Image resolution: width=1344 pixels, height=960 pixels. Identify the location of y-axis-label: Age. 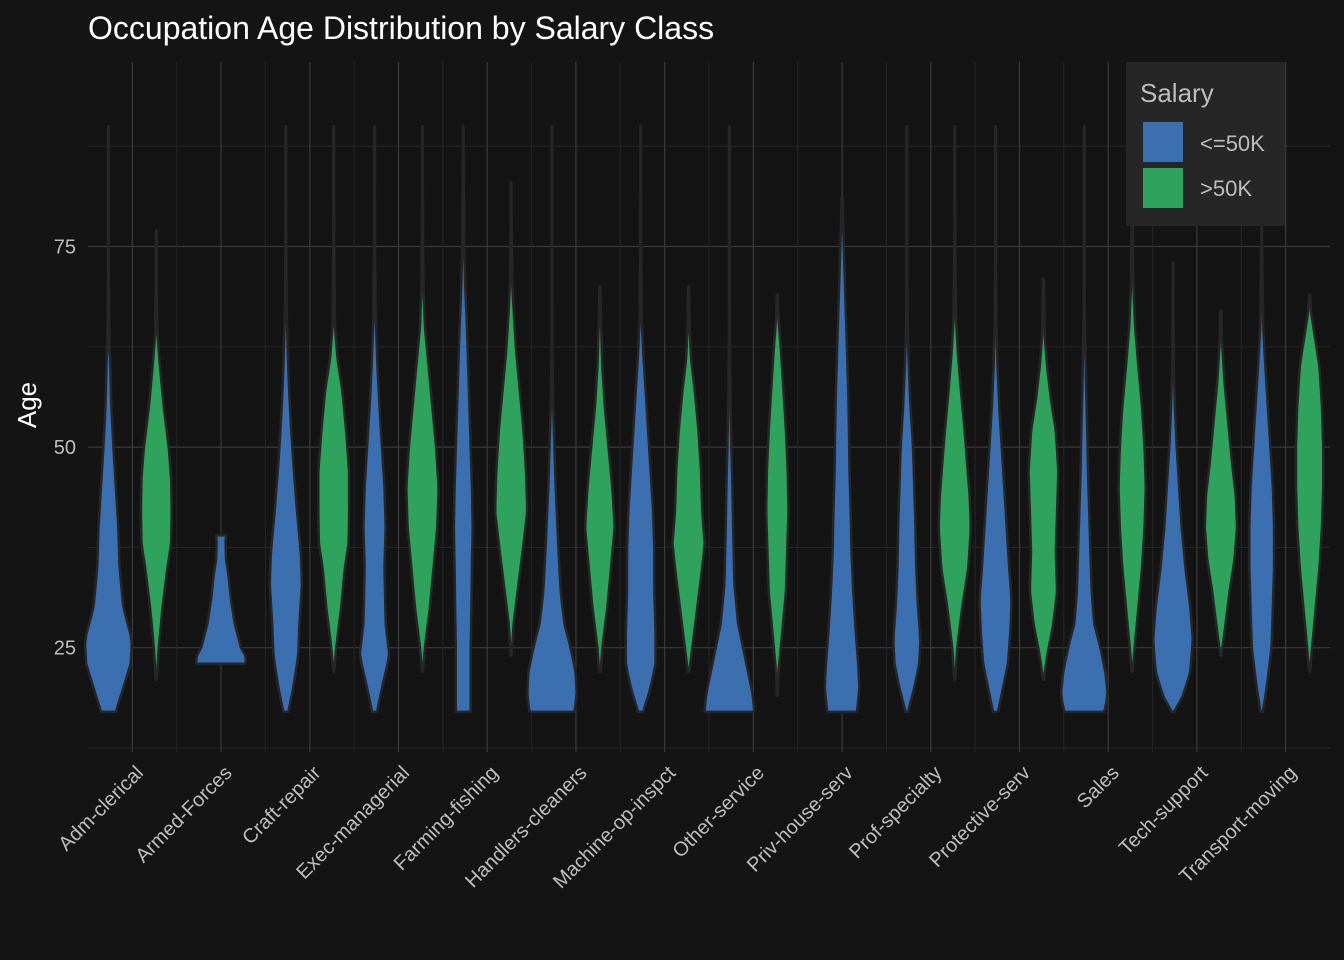
(27, 405).